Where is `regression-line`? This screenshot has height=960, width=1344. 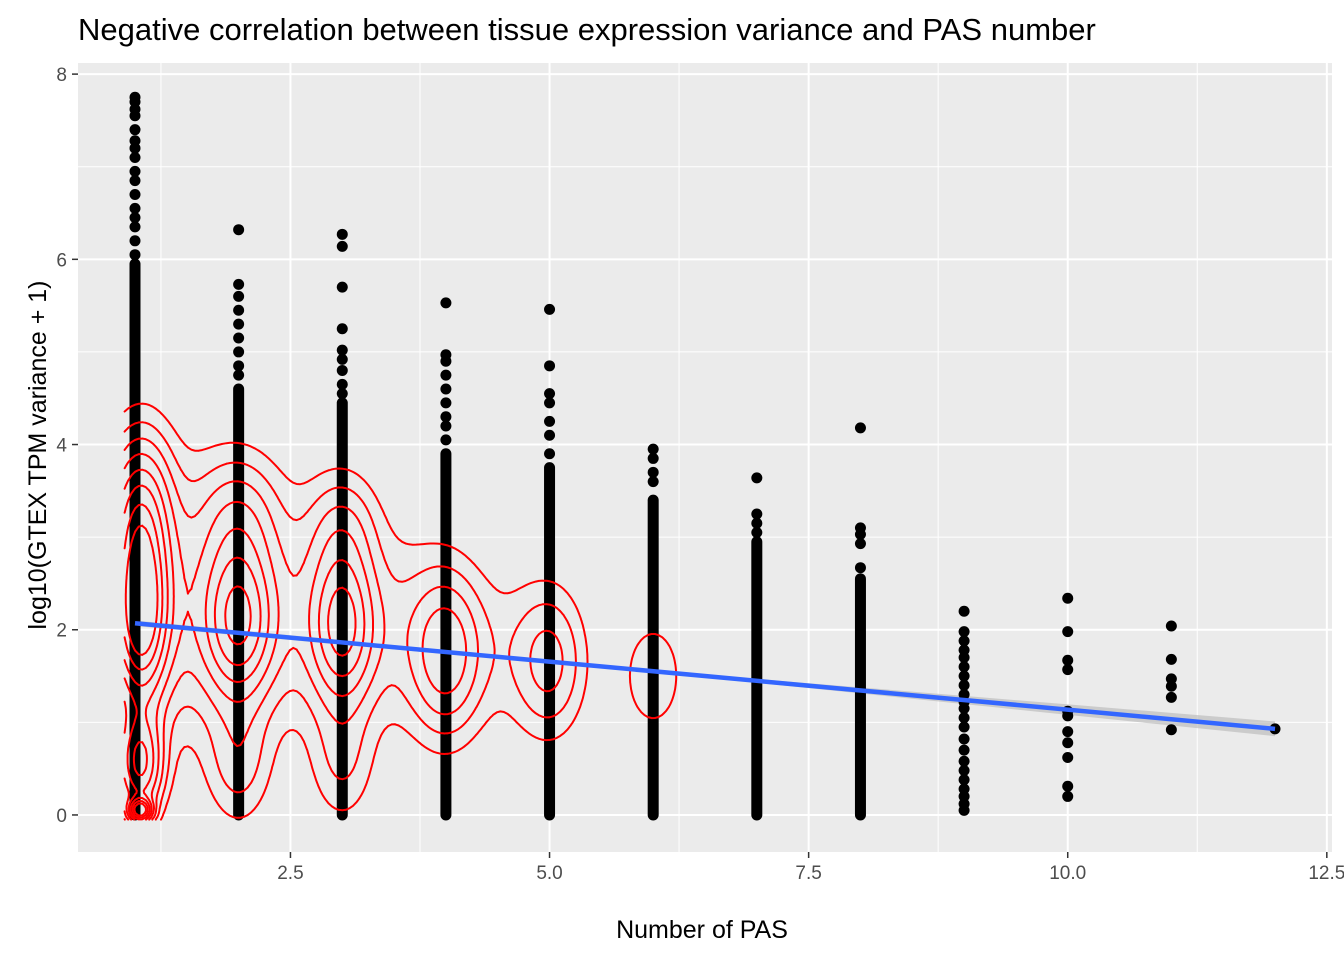
regression-line is located at coordinates (705, 676).